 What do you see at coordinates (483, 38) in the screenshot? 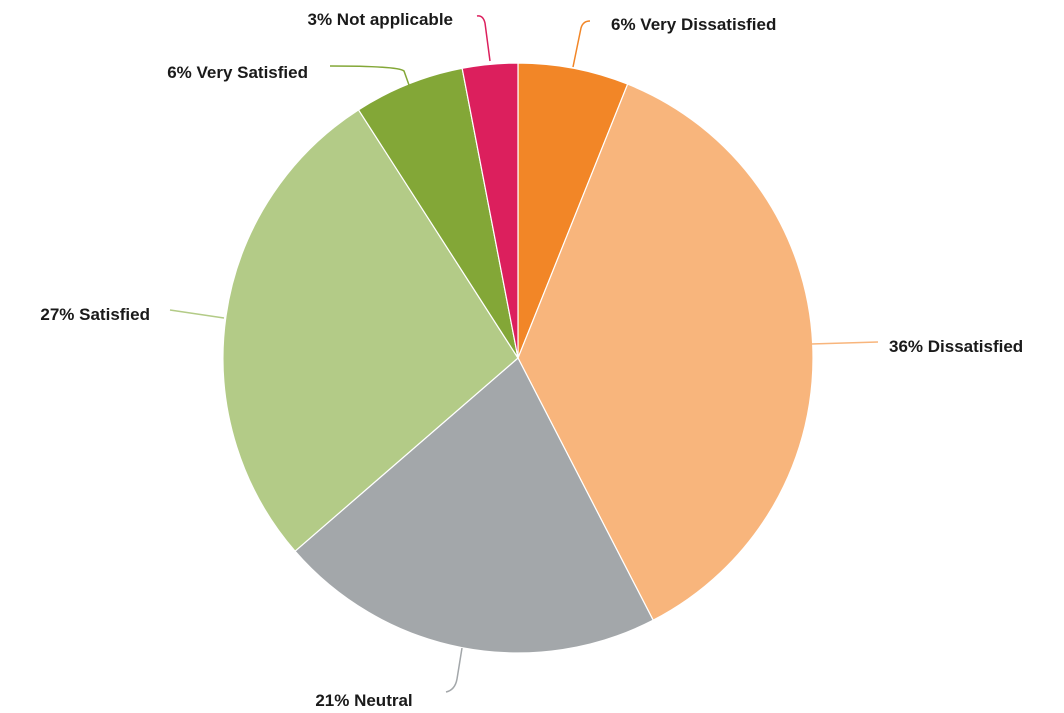
I see `leader-not-applicable` at bounding box center [483, 38].